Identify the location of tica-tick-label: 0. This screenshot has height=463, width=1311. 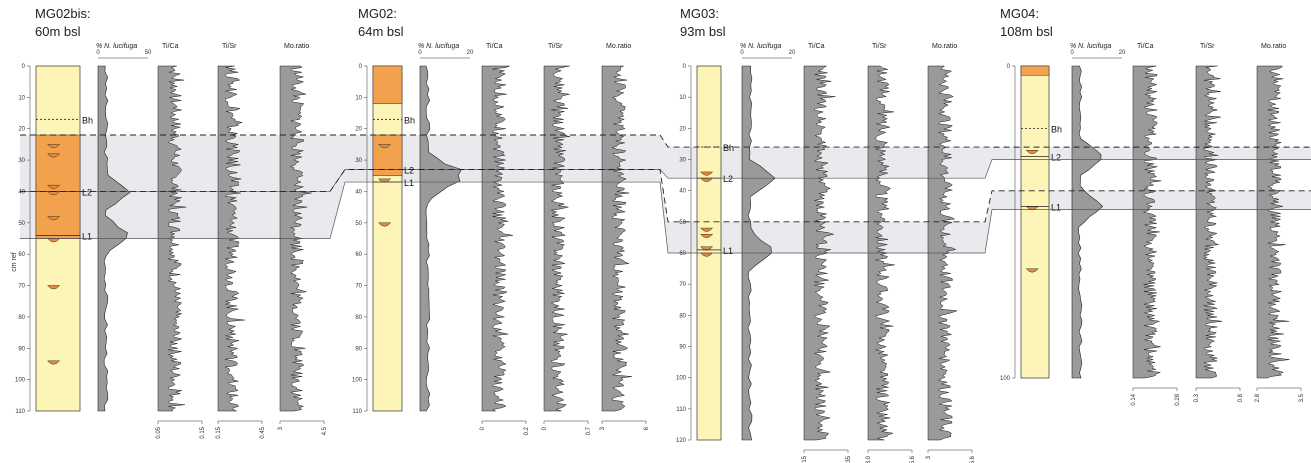
(483, 428).